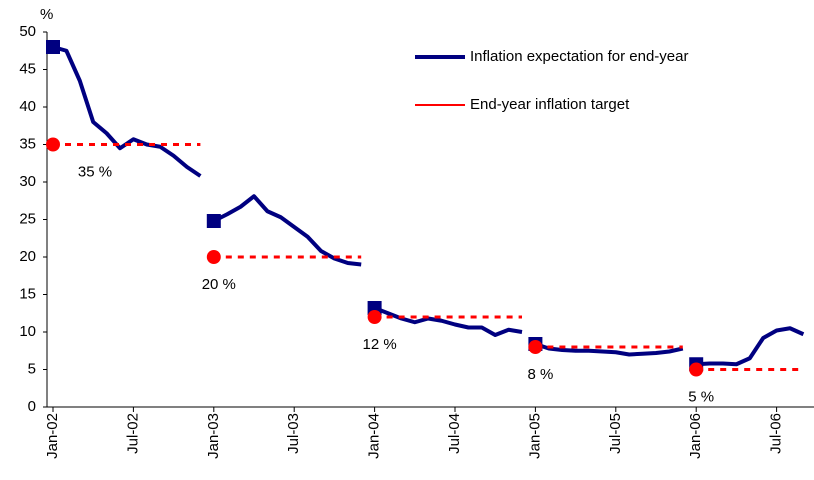  What do you see at coordinates (540, 374) in the screenshot?
I see `target-label: 8 %` at bounding box center [540, 374].